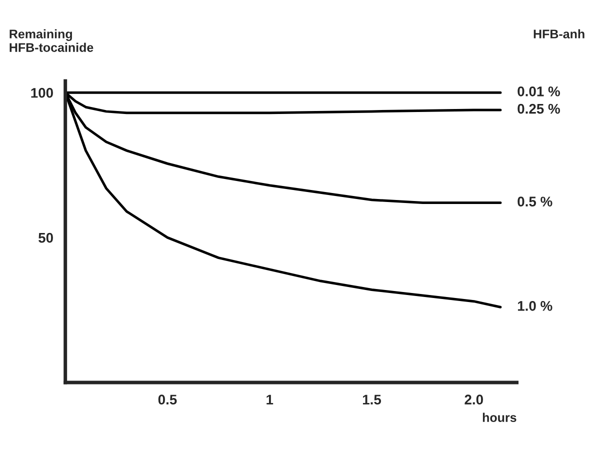 This screenshot has height=450, width=594. I want to click on x-tick-label: 1, so click(270, 399).